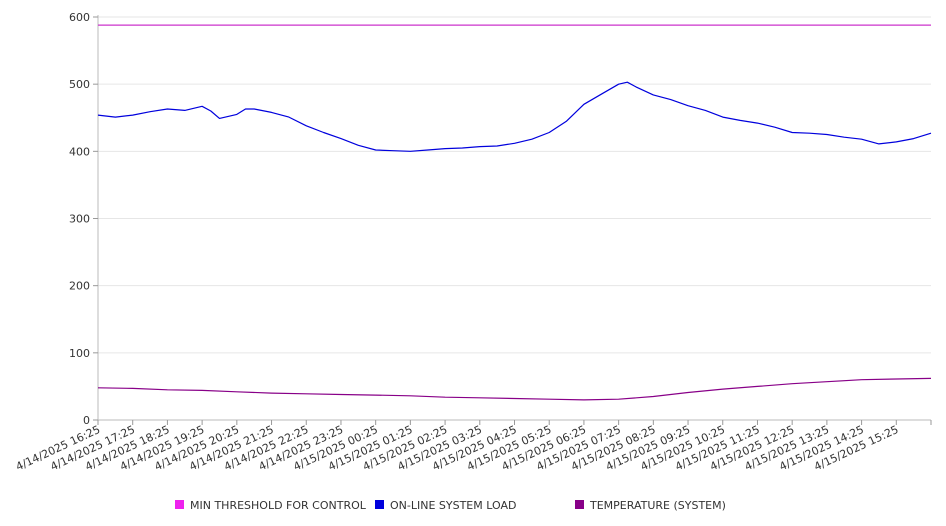 This screenshot has height=526, width=946. I want to click on y-axis-ticks: 0 100 200 300 400 500 600, so click(83, 219).